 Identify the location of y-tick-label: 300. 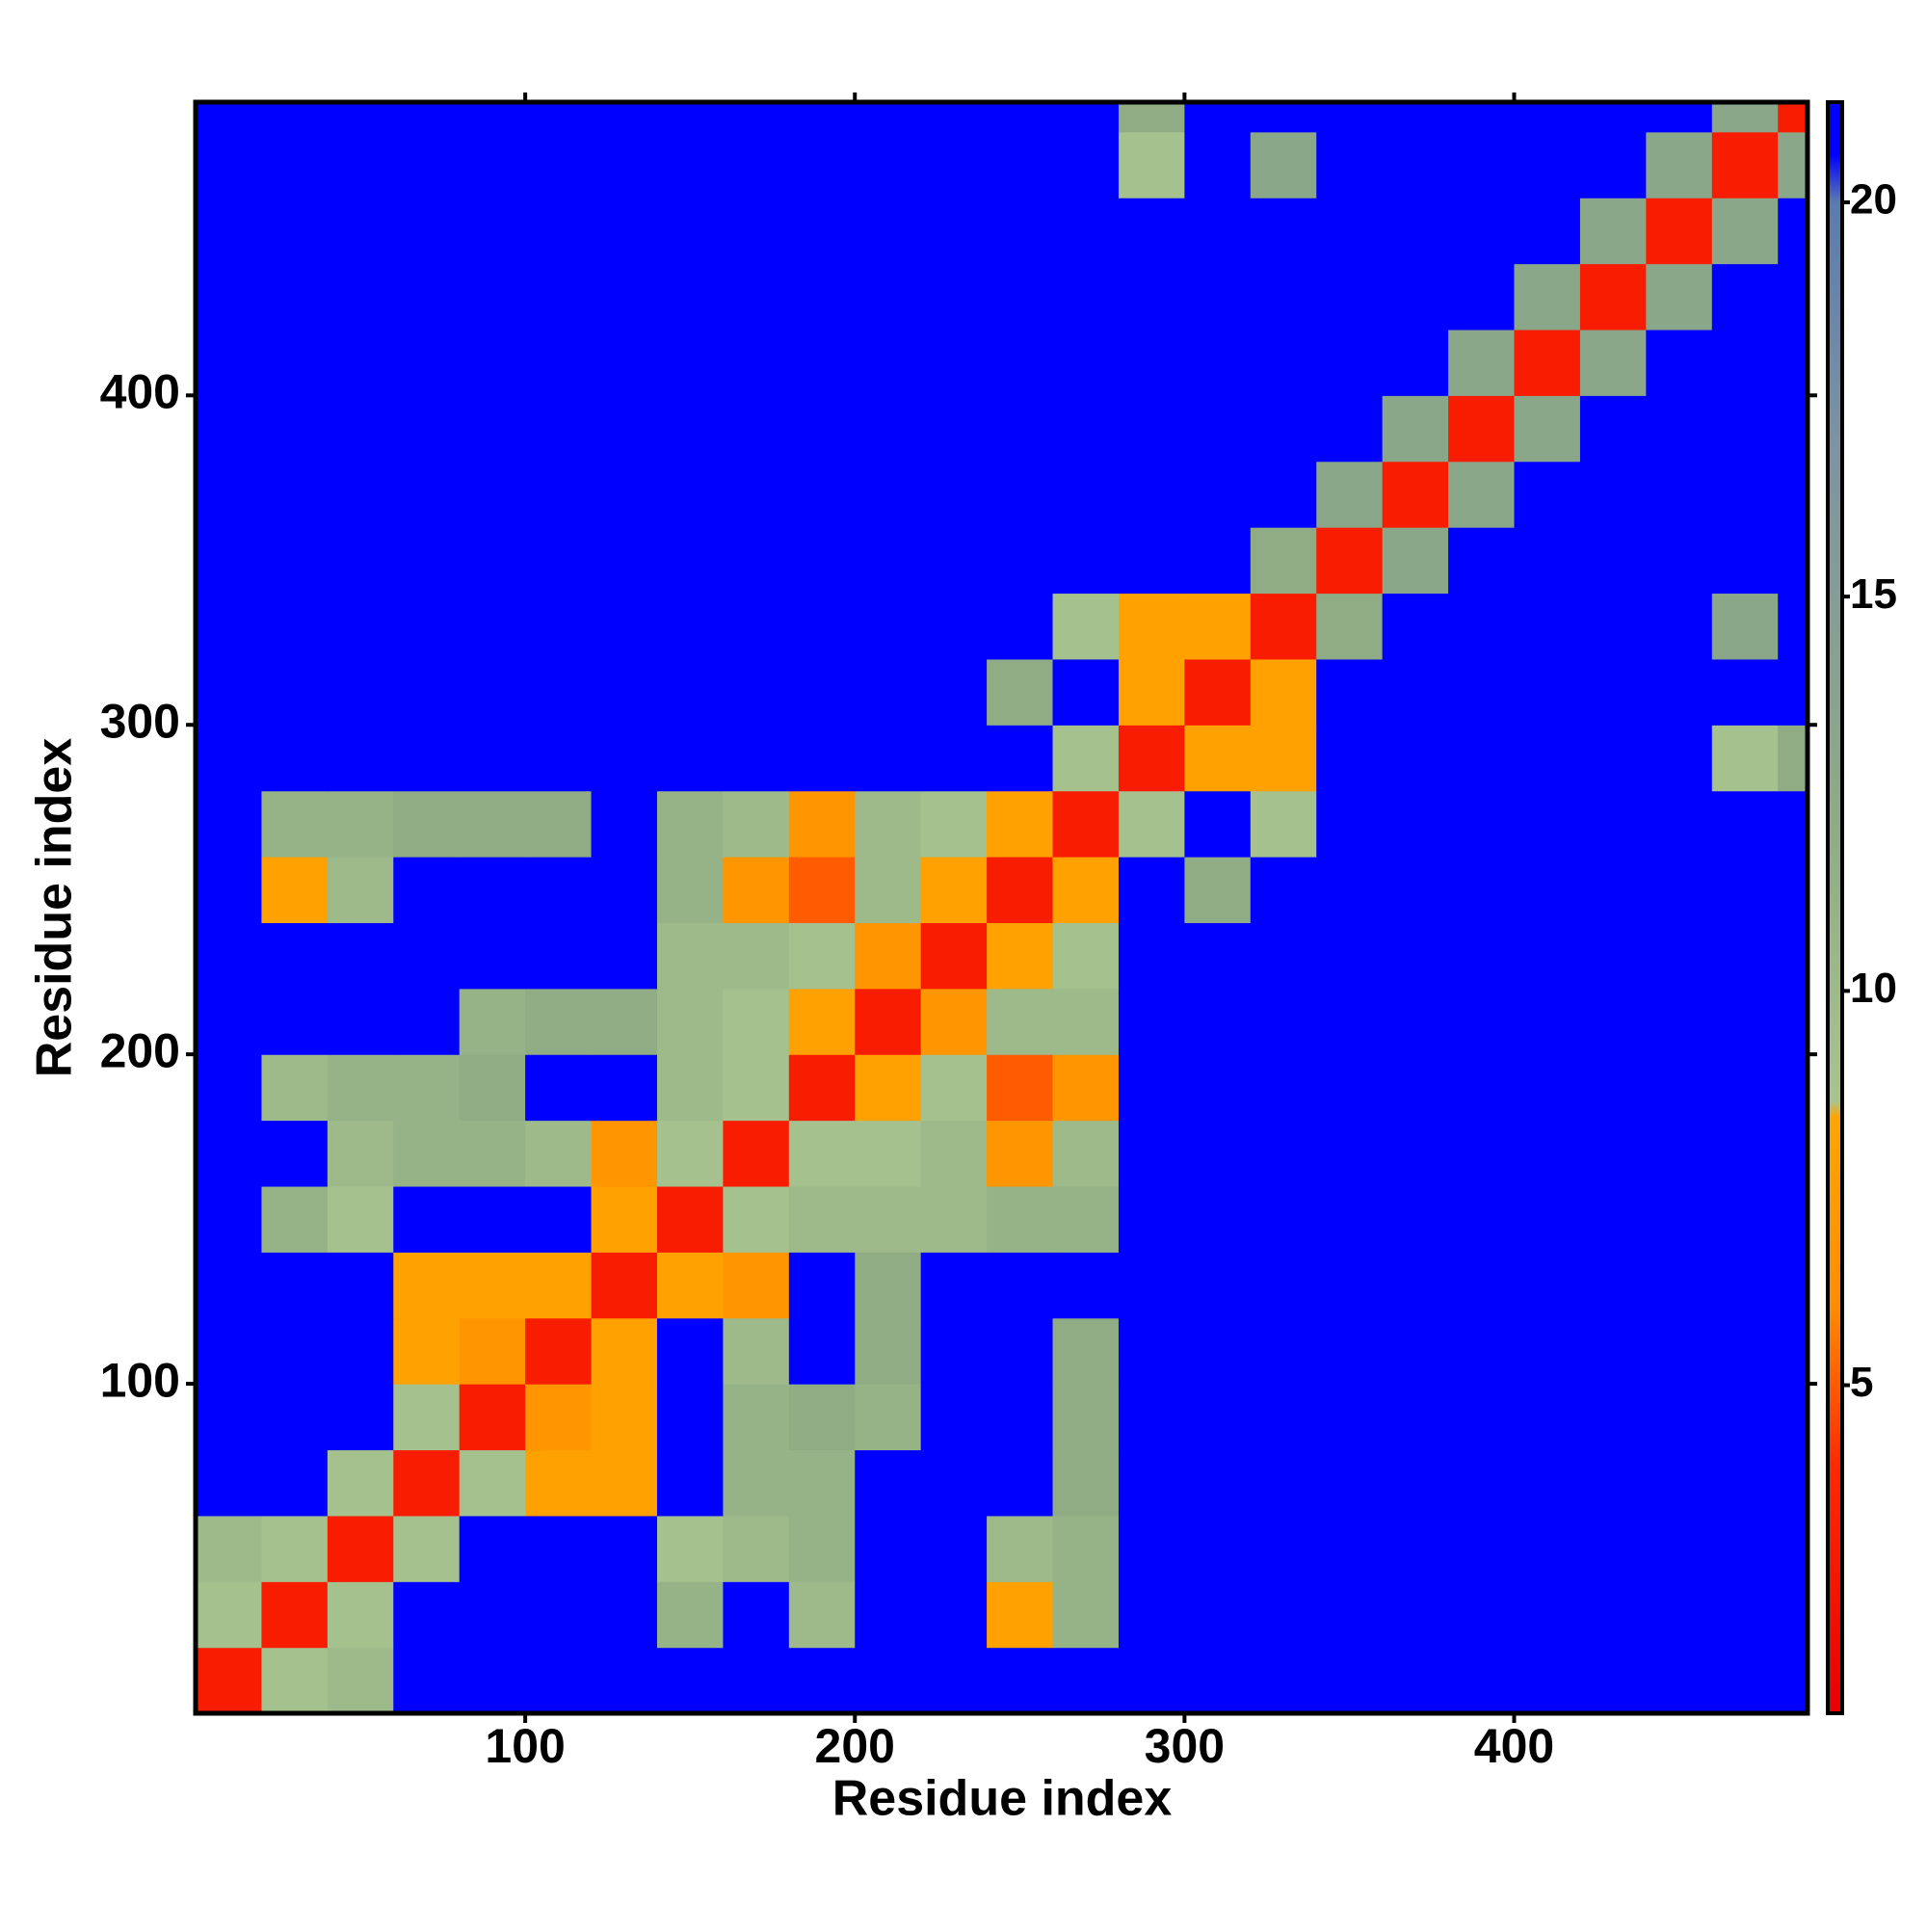
(140, 721).